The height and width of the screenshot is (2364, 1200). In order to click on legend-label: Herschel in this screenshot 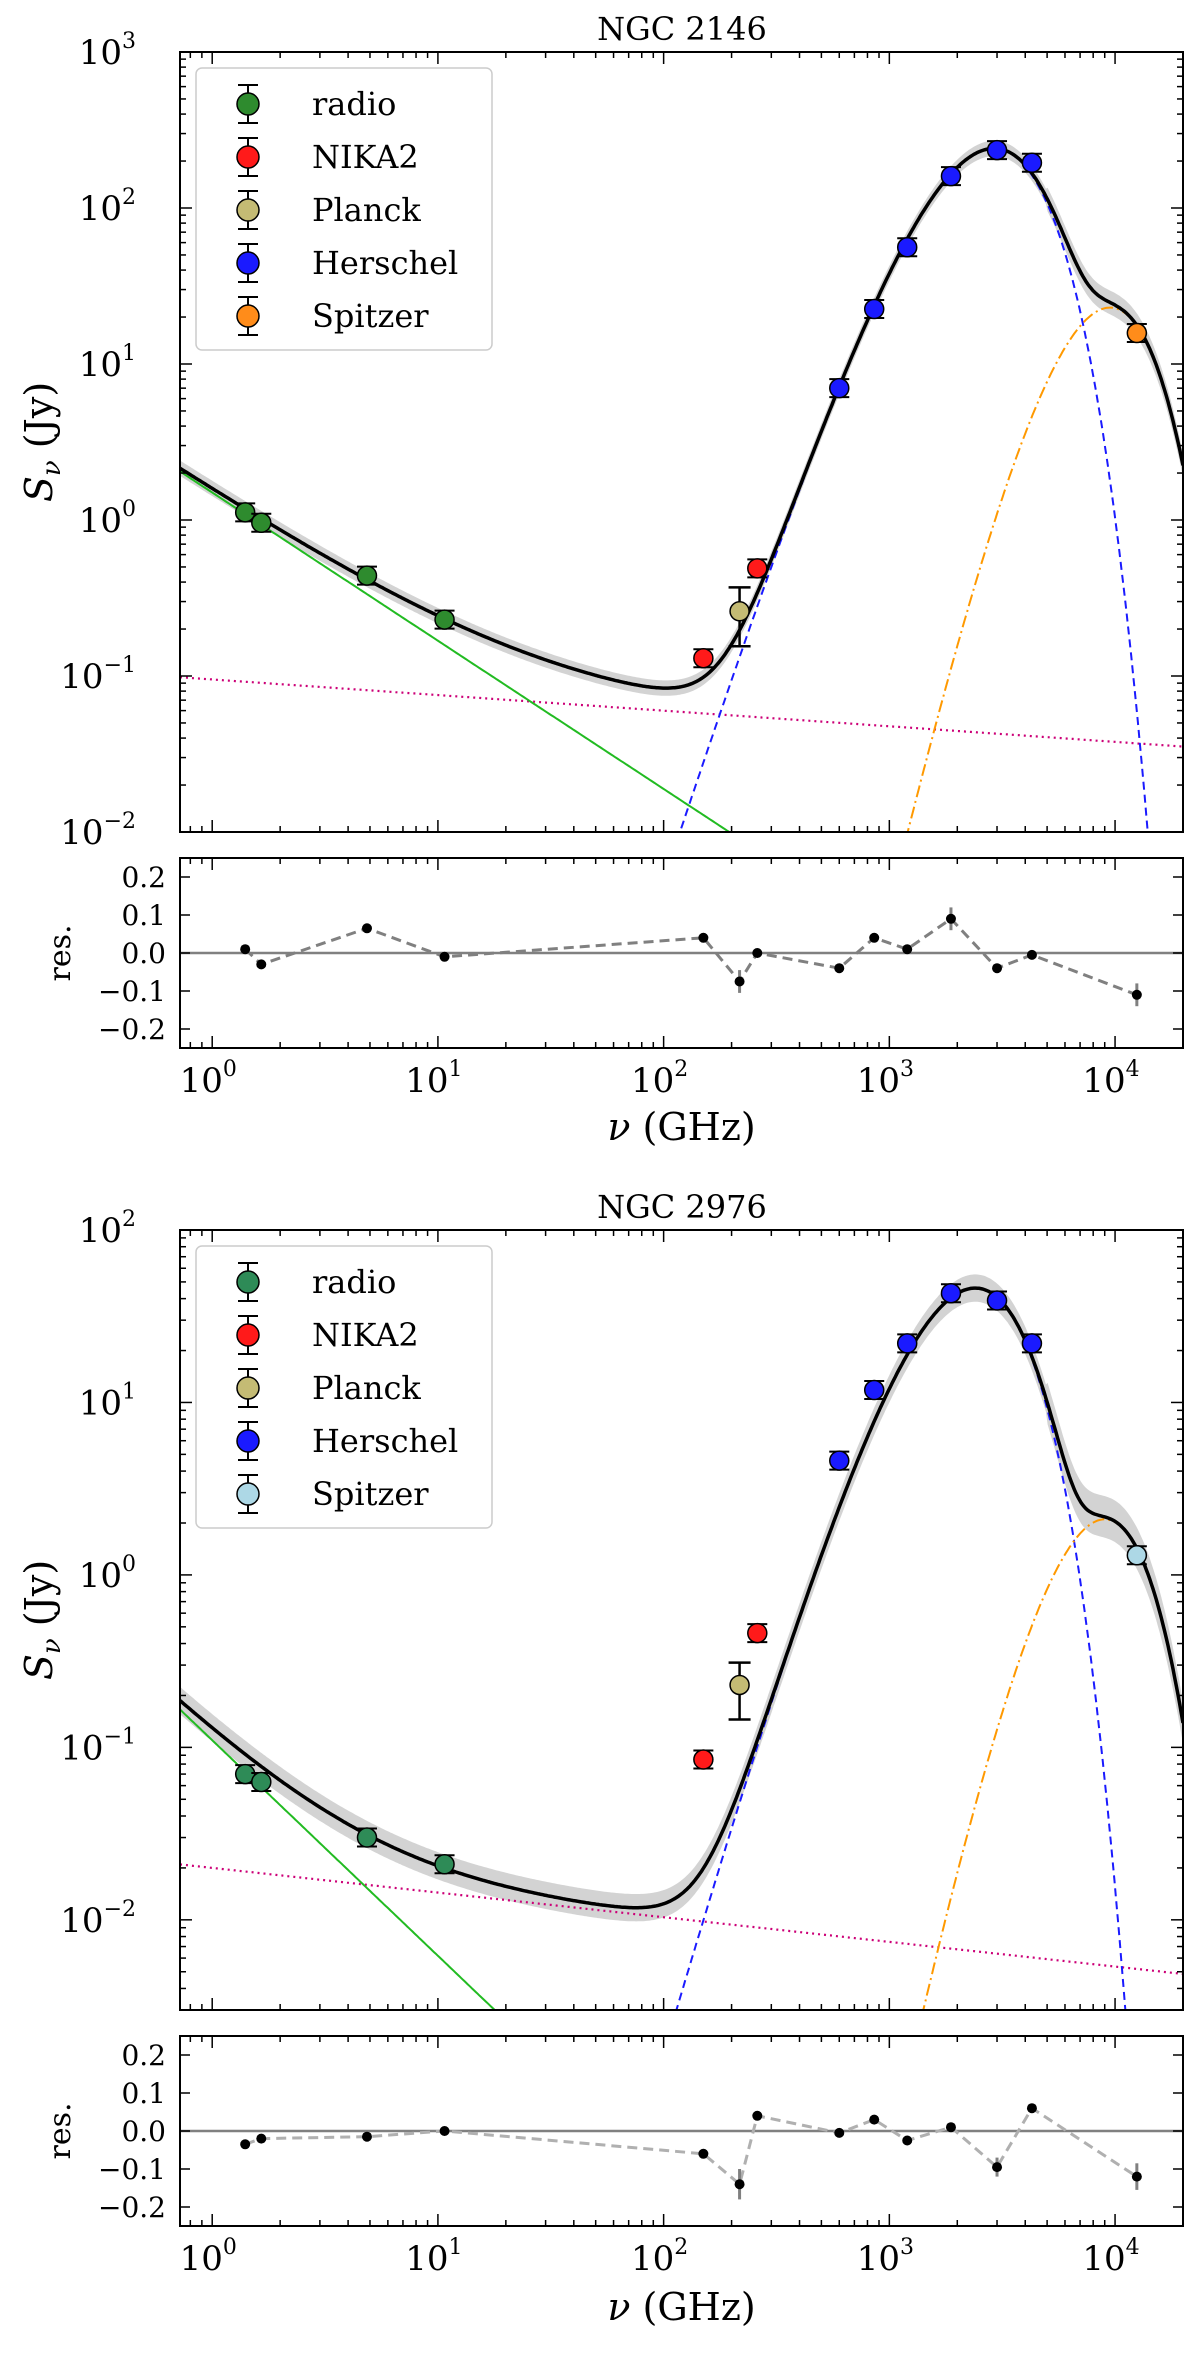, I will do `click(385, 1441)`.